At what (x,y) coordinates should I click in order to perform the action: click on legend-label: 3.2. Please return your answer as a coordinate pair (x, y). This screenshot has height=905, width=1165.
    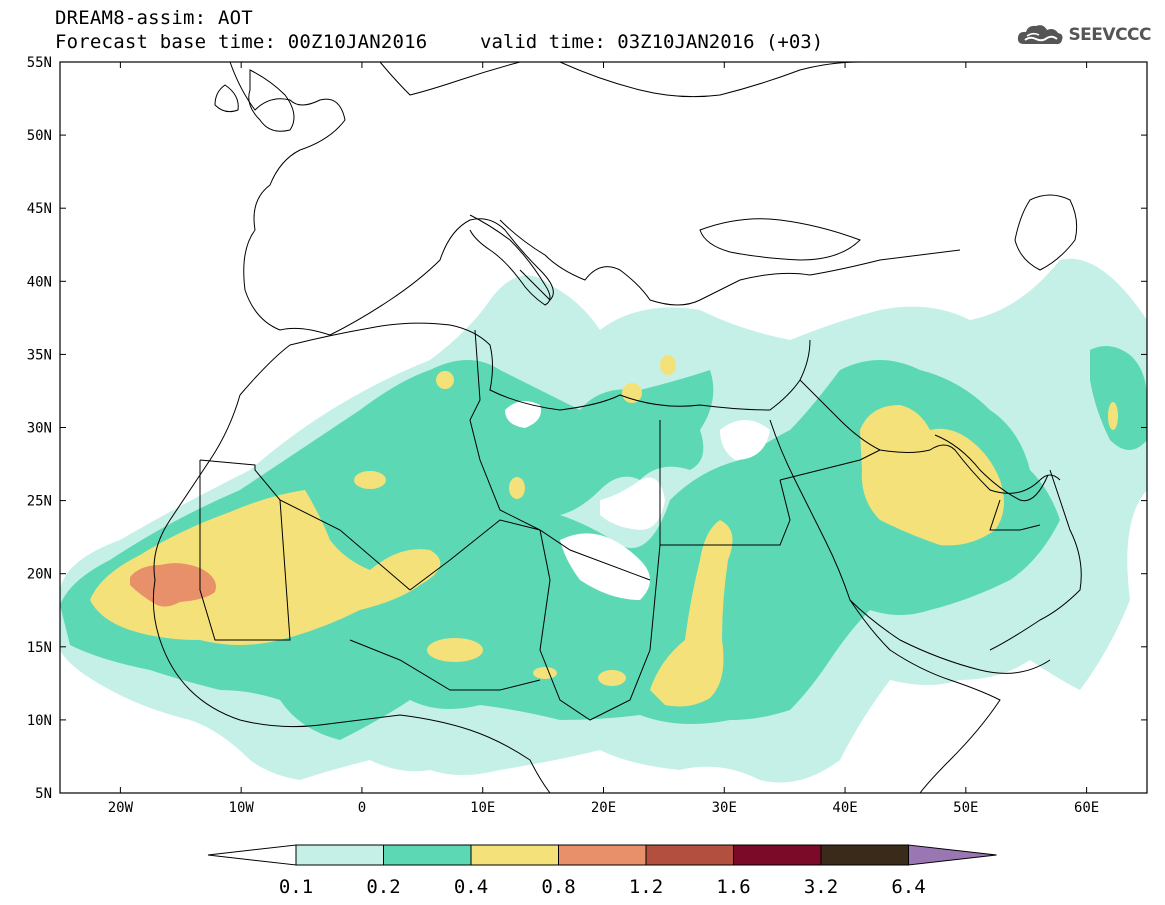
    Looking at the image, I should click on (821, 887).